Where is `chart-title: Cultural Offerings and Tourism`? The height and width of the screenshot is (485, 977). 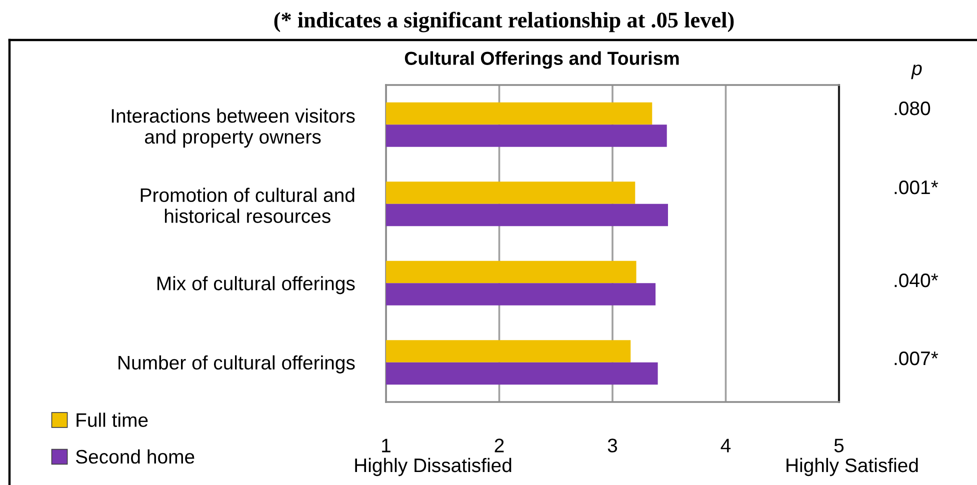 chart-title: Cultural Offerings and Tourism is located at coordinates (541, 60).